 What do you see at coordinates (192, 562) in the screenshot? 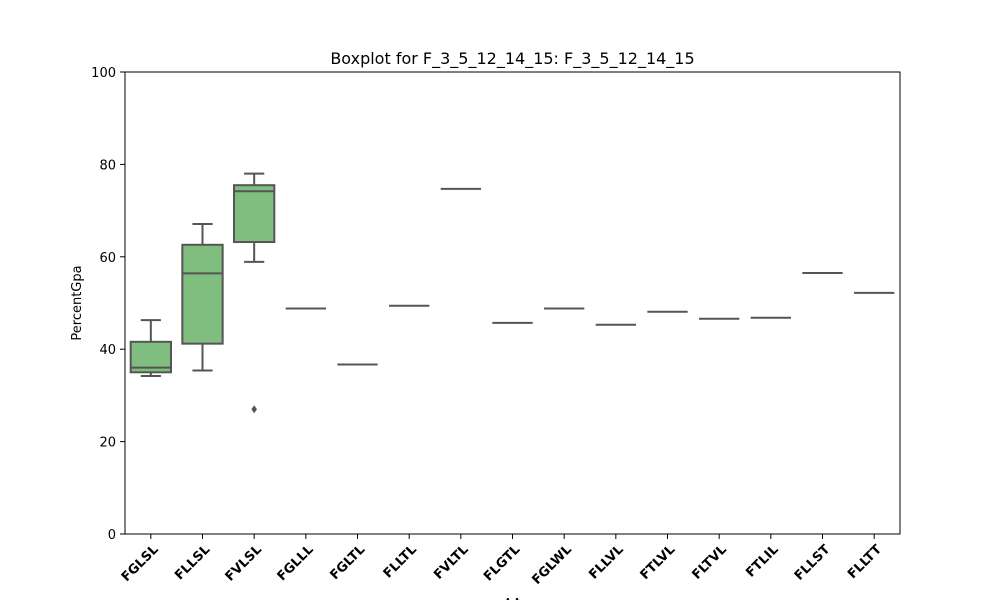
I see `x-tick-label: FLLSL` at bounding box center [192, 562].